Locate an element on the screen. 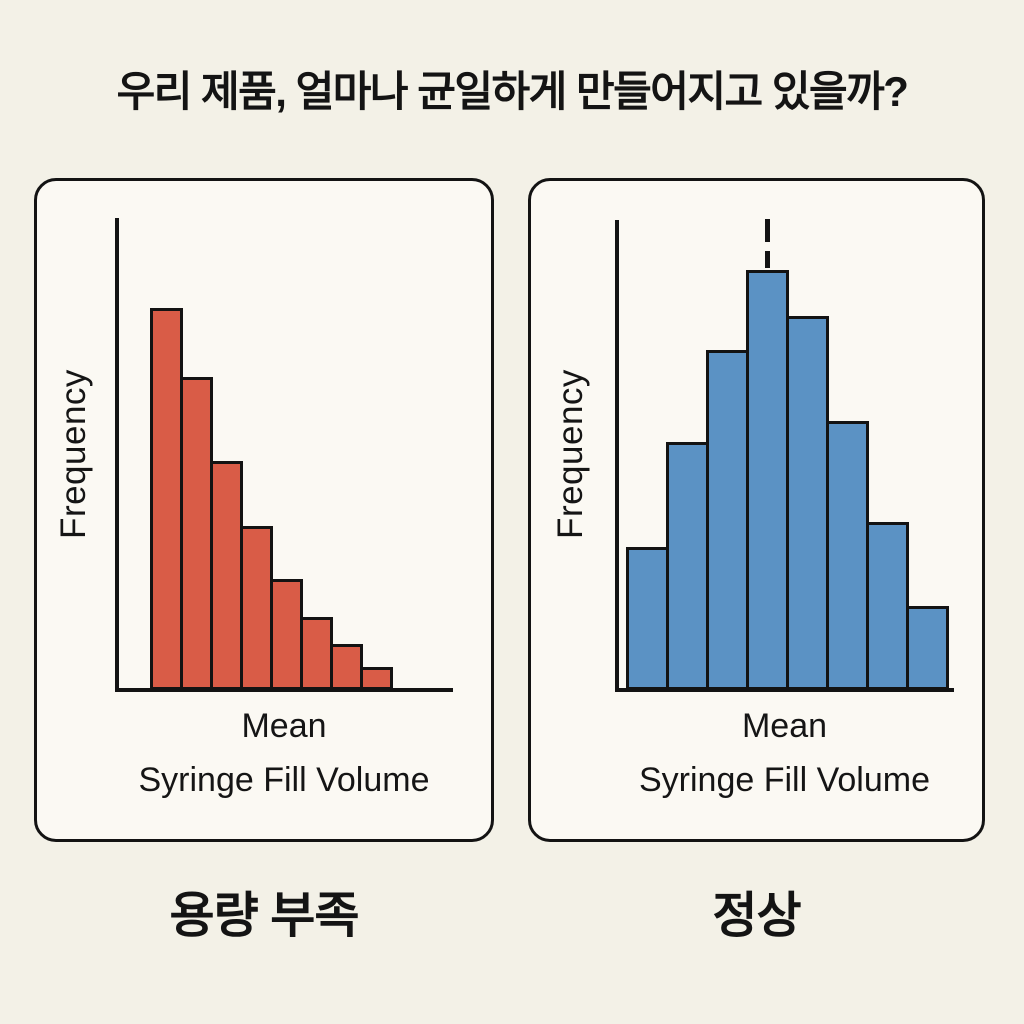  caption-normal: 정상 is located at coordinates (756, 916).